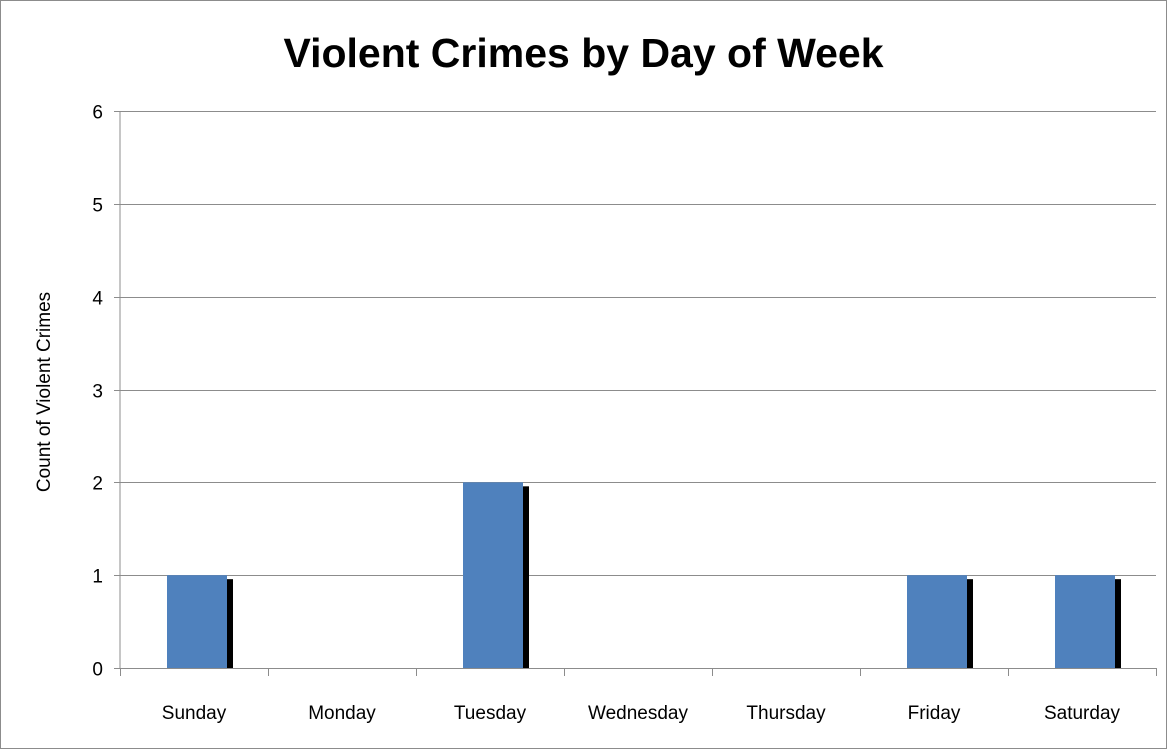 Image resolution: width=1167 pixels, height=749 pixels. Describe the element at coordinates (786, 713) in the screenshot. I see `x-tick-label: Thursday` at that location.